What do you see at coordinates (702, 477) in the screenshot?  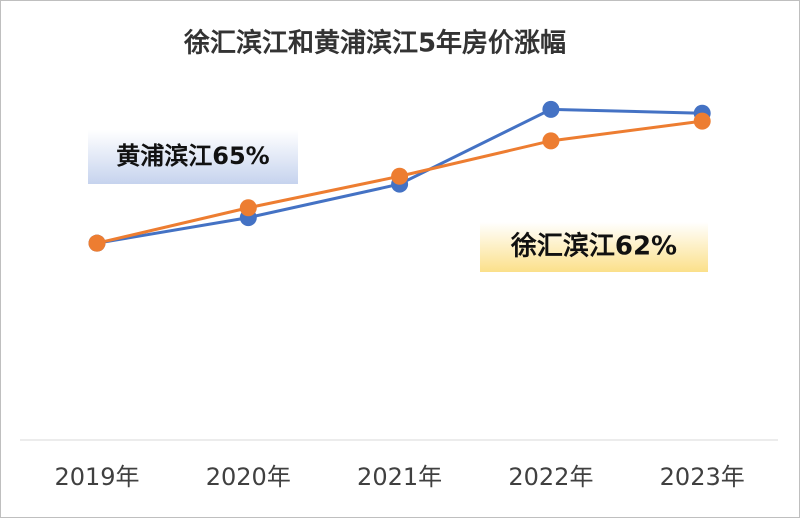 I see `x-tick-label: 2023年` at bounding box center [702, 477].